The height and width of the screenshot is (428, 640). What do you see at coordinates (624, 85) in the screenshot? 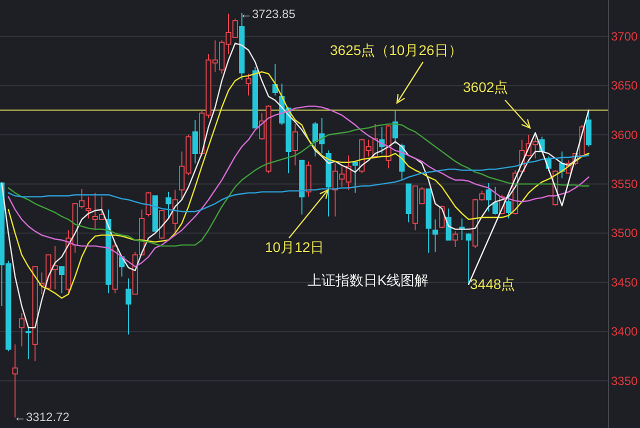
I see `y-tick-label: 3650` at bounding box center [624, 85].